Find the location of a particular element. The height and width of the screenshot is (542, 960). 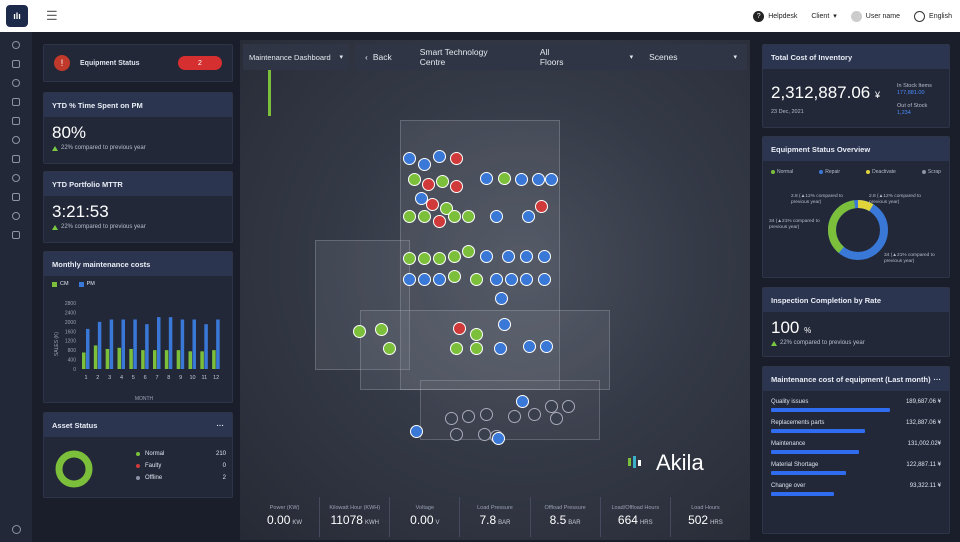

sidebar-location-icon is located at coordinates (16, 140).